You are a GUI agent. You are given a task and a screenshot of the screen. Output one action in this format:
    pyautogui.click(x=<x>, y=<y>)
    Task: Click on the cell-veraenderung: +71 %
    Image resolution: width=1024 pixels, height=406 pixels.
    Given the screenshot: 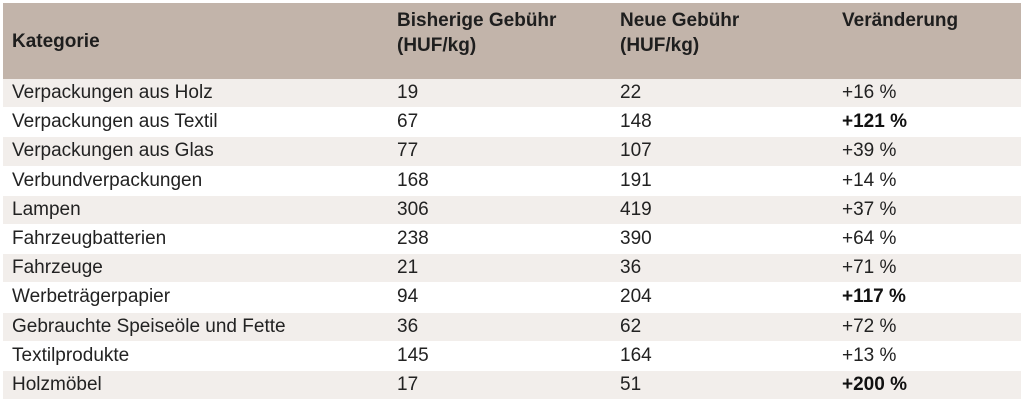 What is the action you would take?
    pyautogui.click(x=925, y=268)
    